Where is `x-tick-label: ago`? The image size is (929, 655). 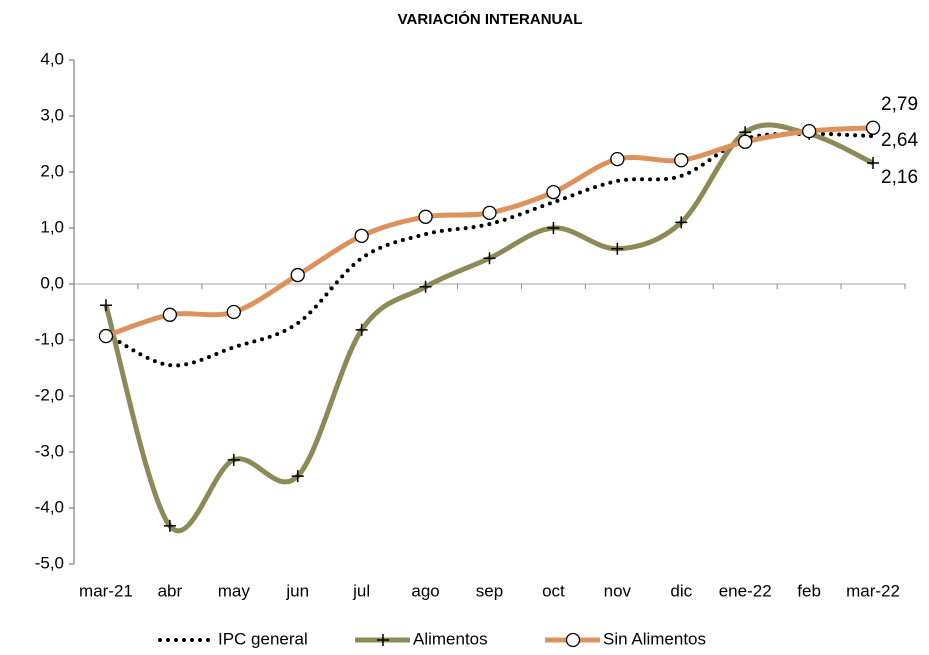 x-tick-label: ago is located at coordinates (425, 590).